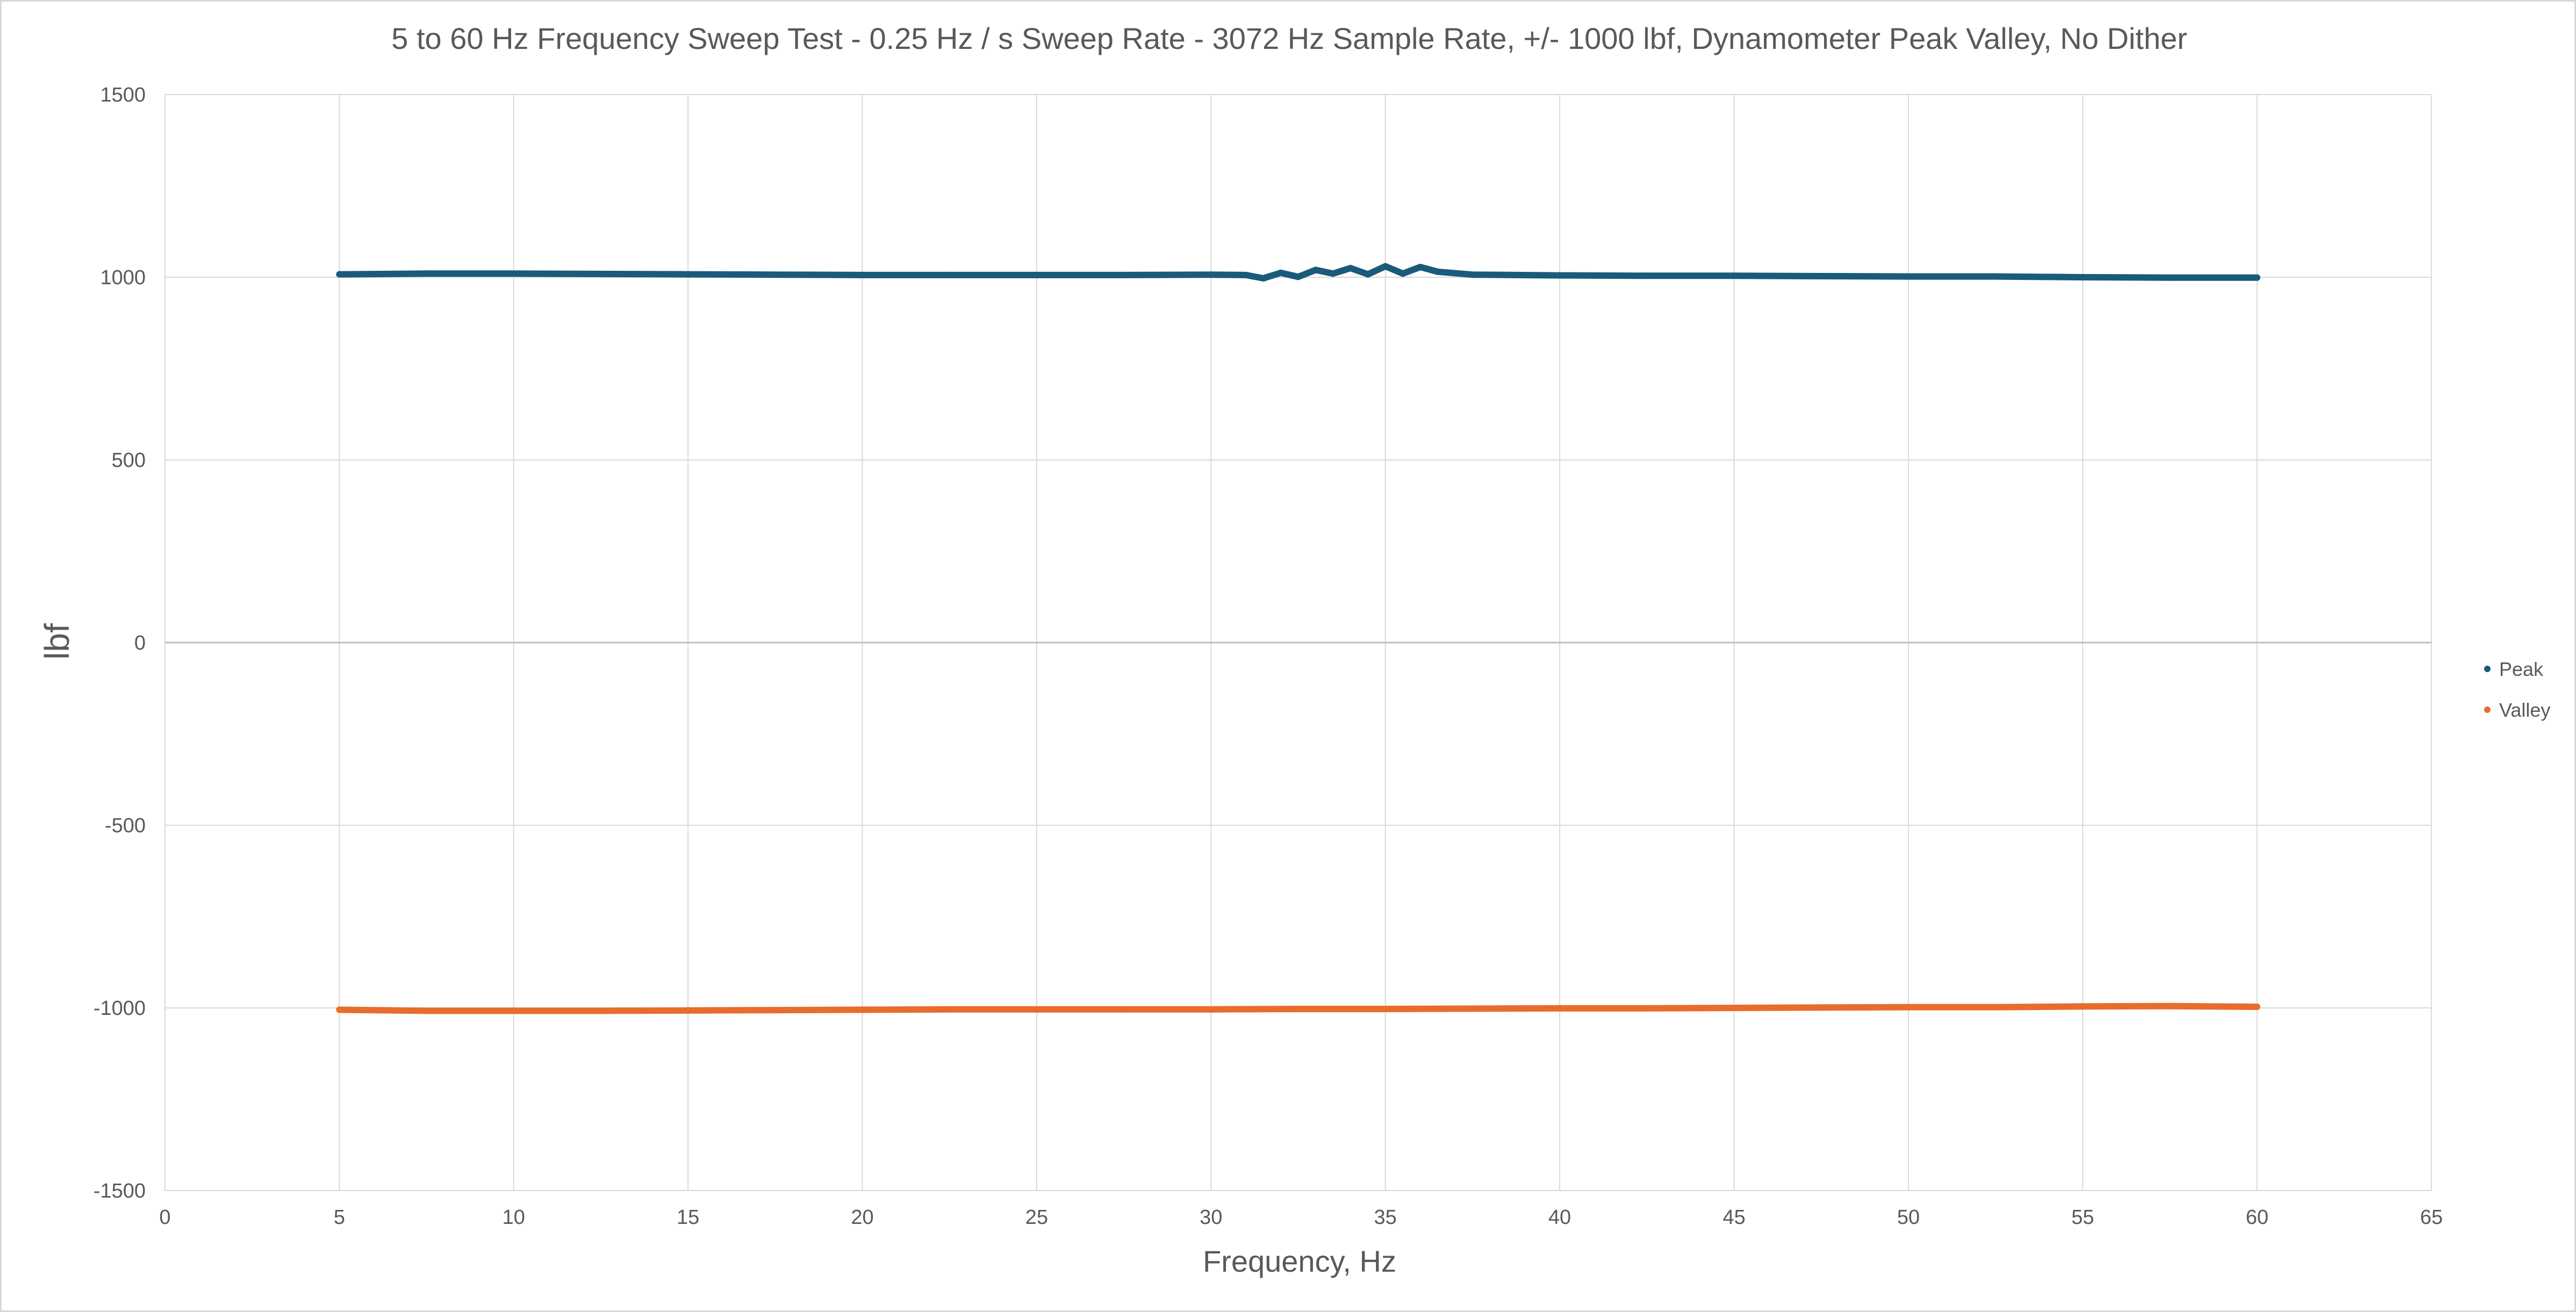 Image resolution: width=2576 pixels, height=1312 pixels. I want to click on legend-label-peak: Peak, so click(2521, 669).